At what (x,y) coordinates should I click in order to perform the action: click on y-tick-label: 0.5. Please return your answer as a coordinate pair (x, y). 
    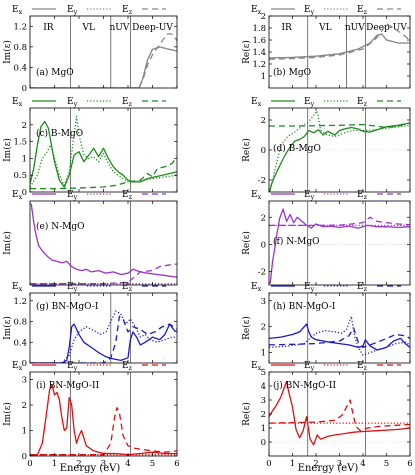
    Looking at the image, I should click on (20, 176).